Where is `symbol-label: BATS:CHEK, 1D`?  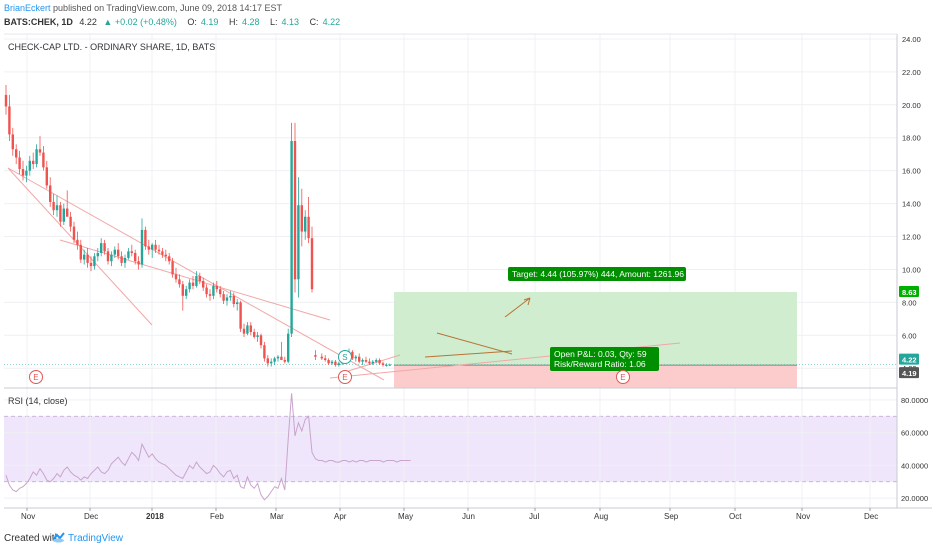 symbol-label: BATS:CHEK, 1D is located at coordinates (38, 22).